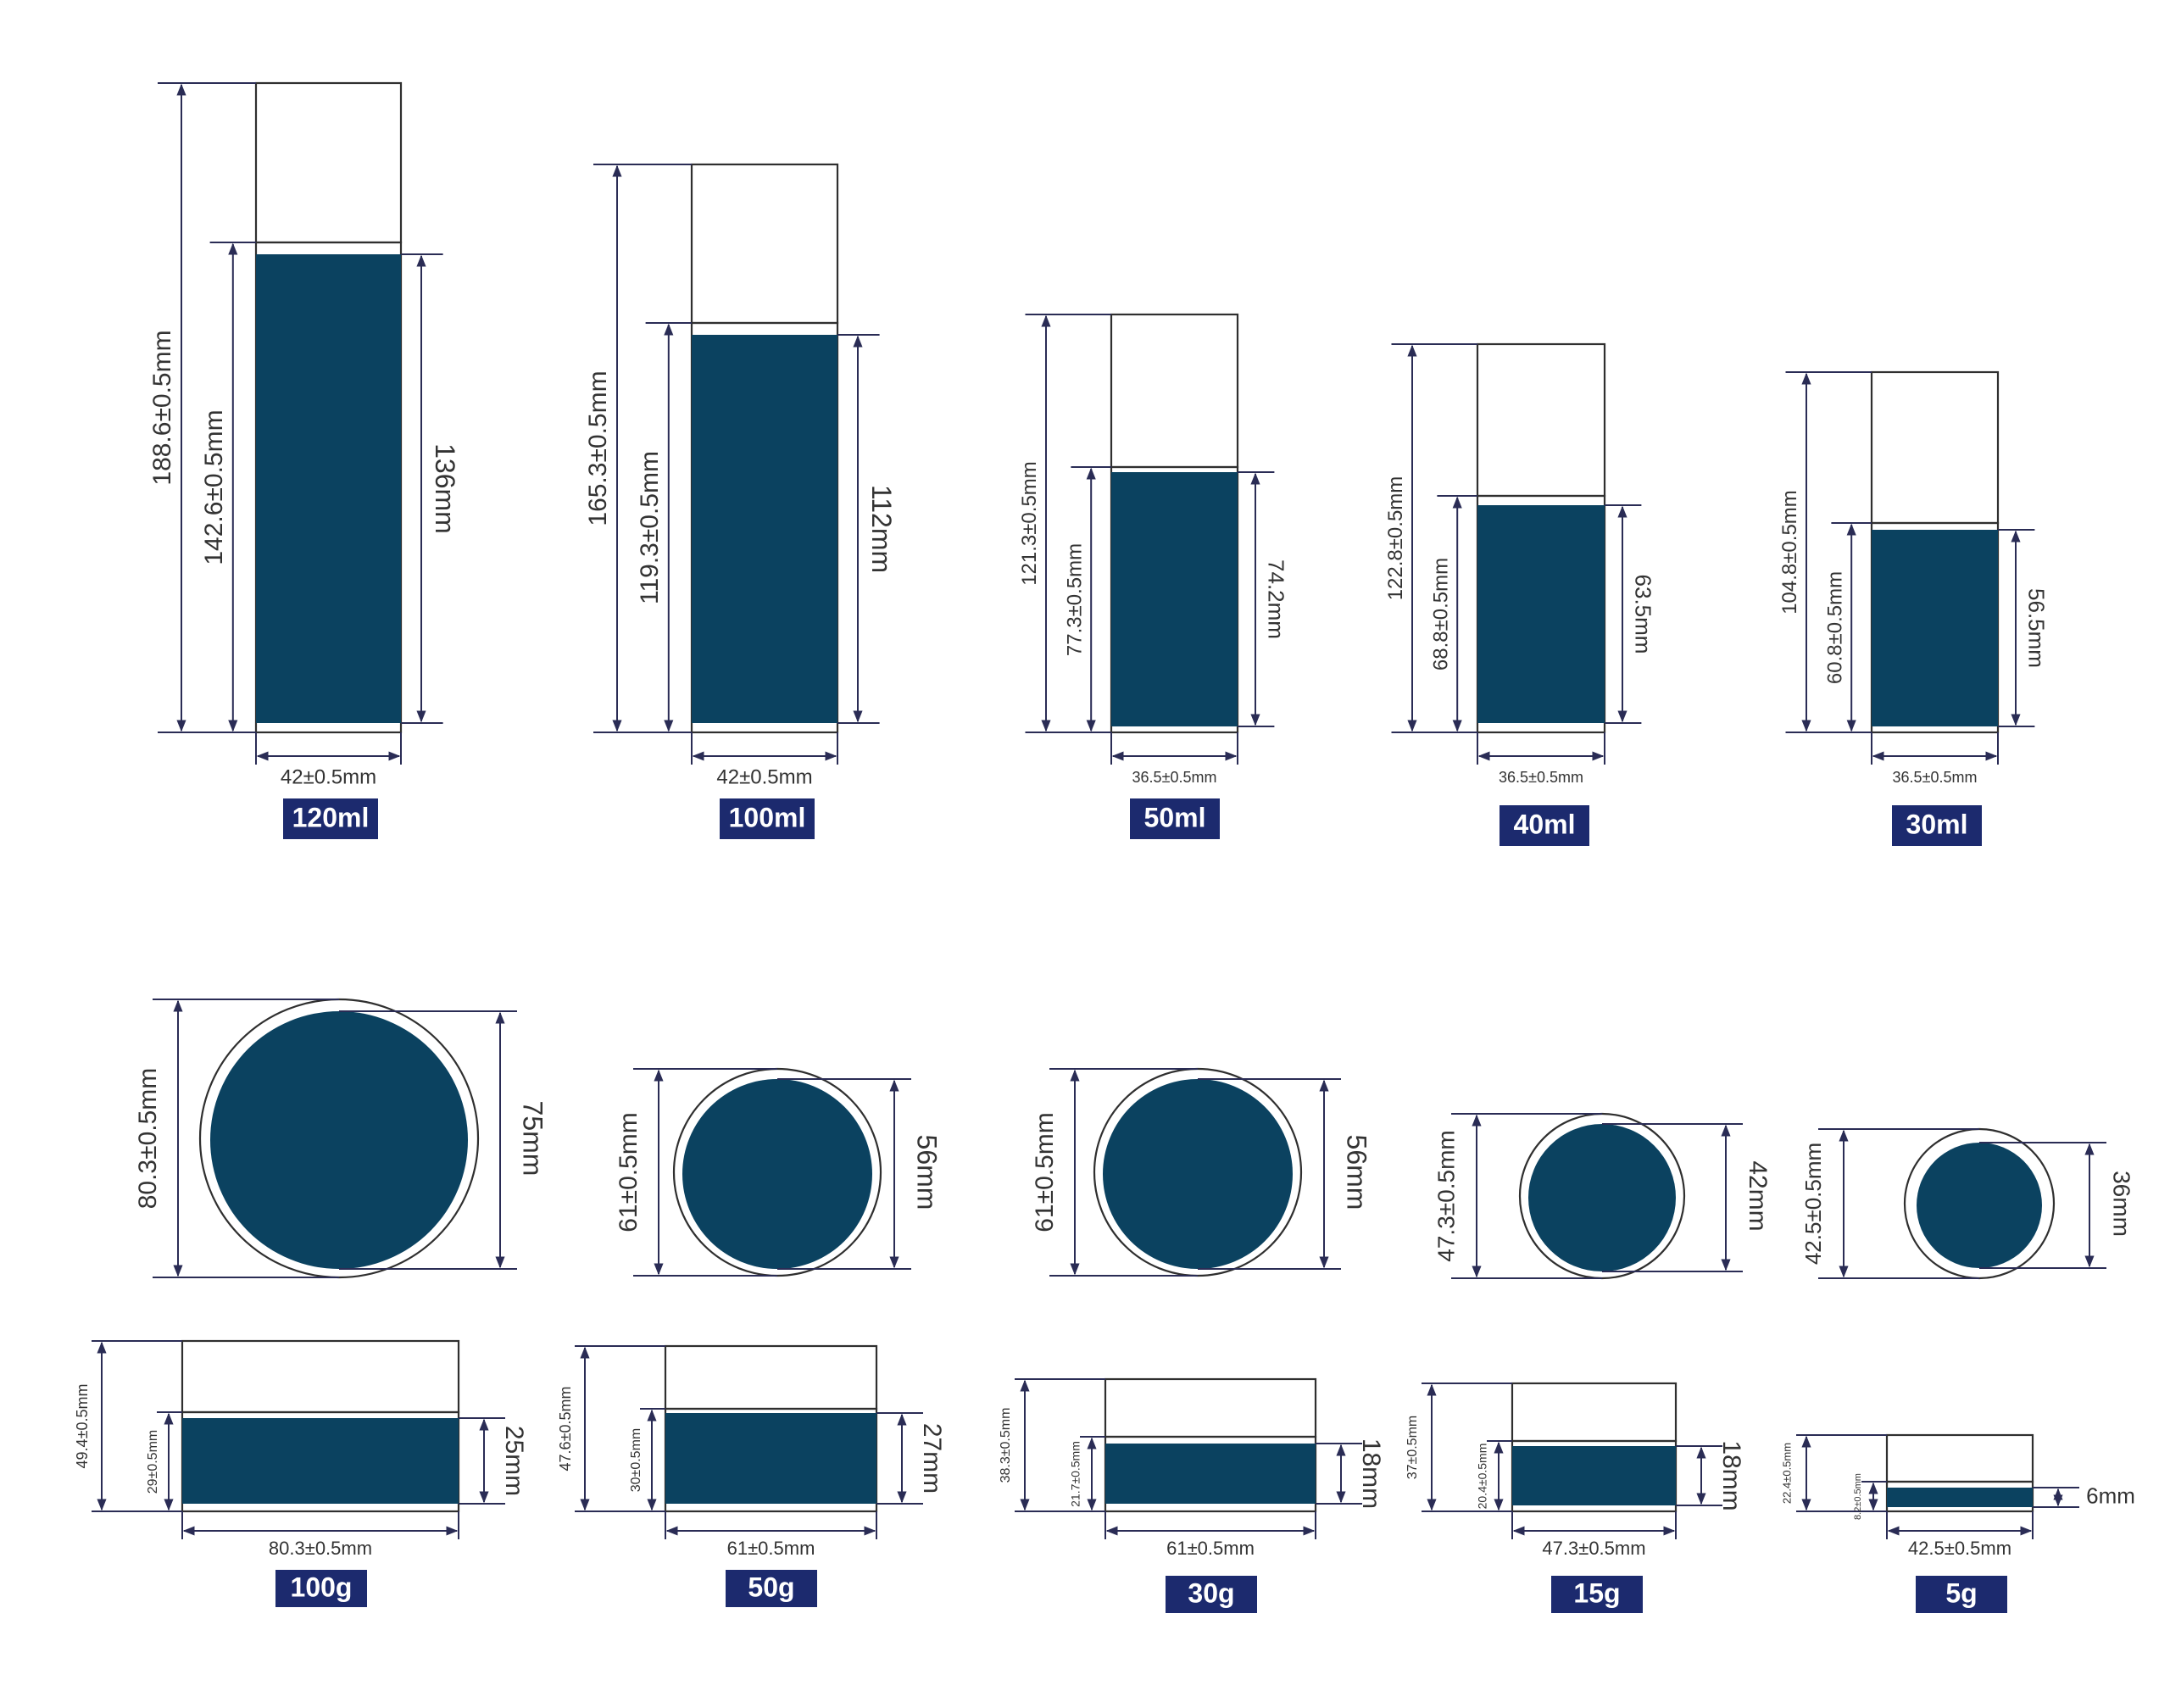 This screenshot has width=2170, height=1708. I want to click on jar-15g-side-view-body-height-label: 20.4±0.5mm, so click(1482, 1477).